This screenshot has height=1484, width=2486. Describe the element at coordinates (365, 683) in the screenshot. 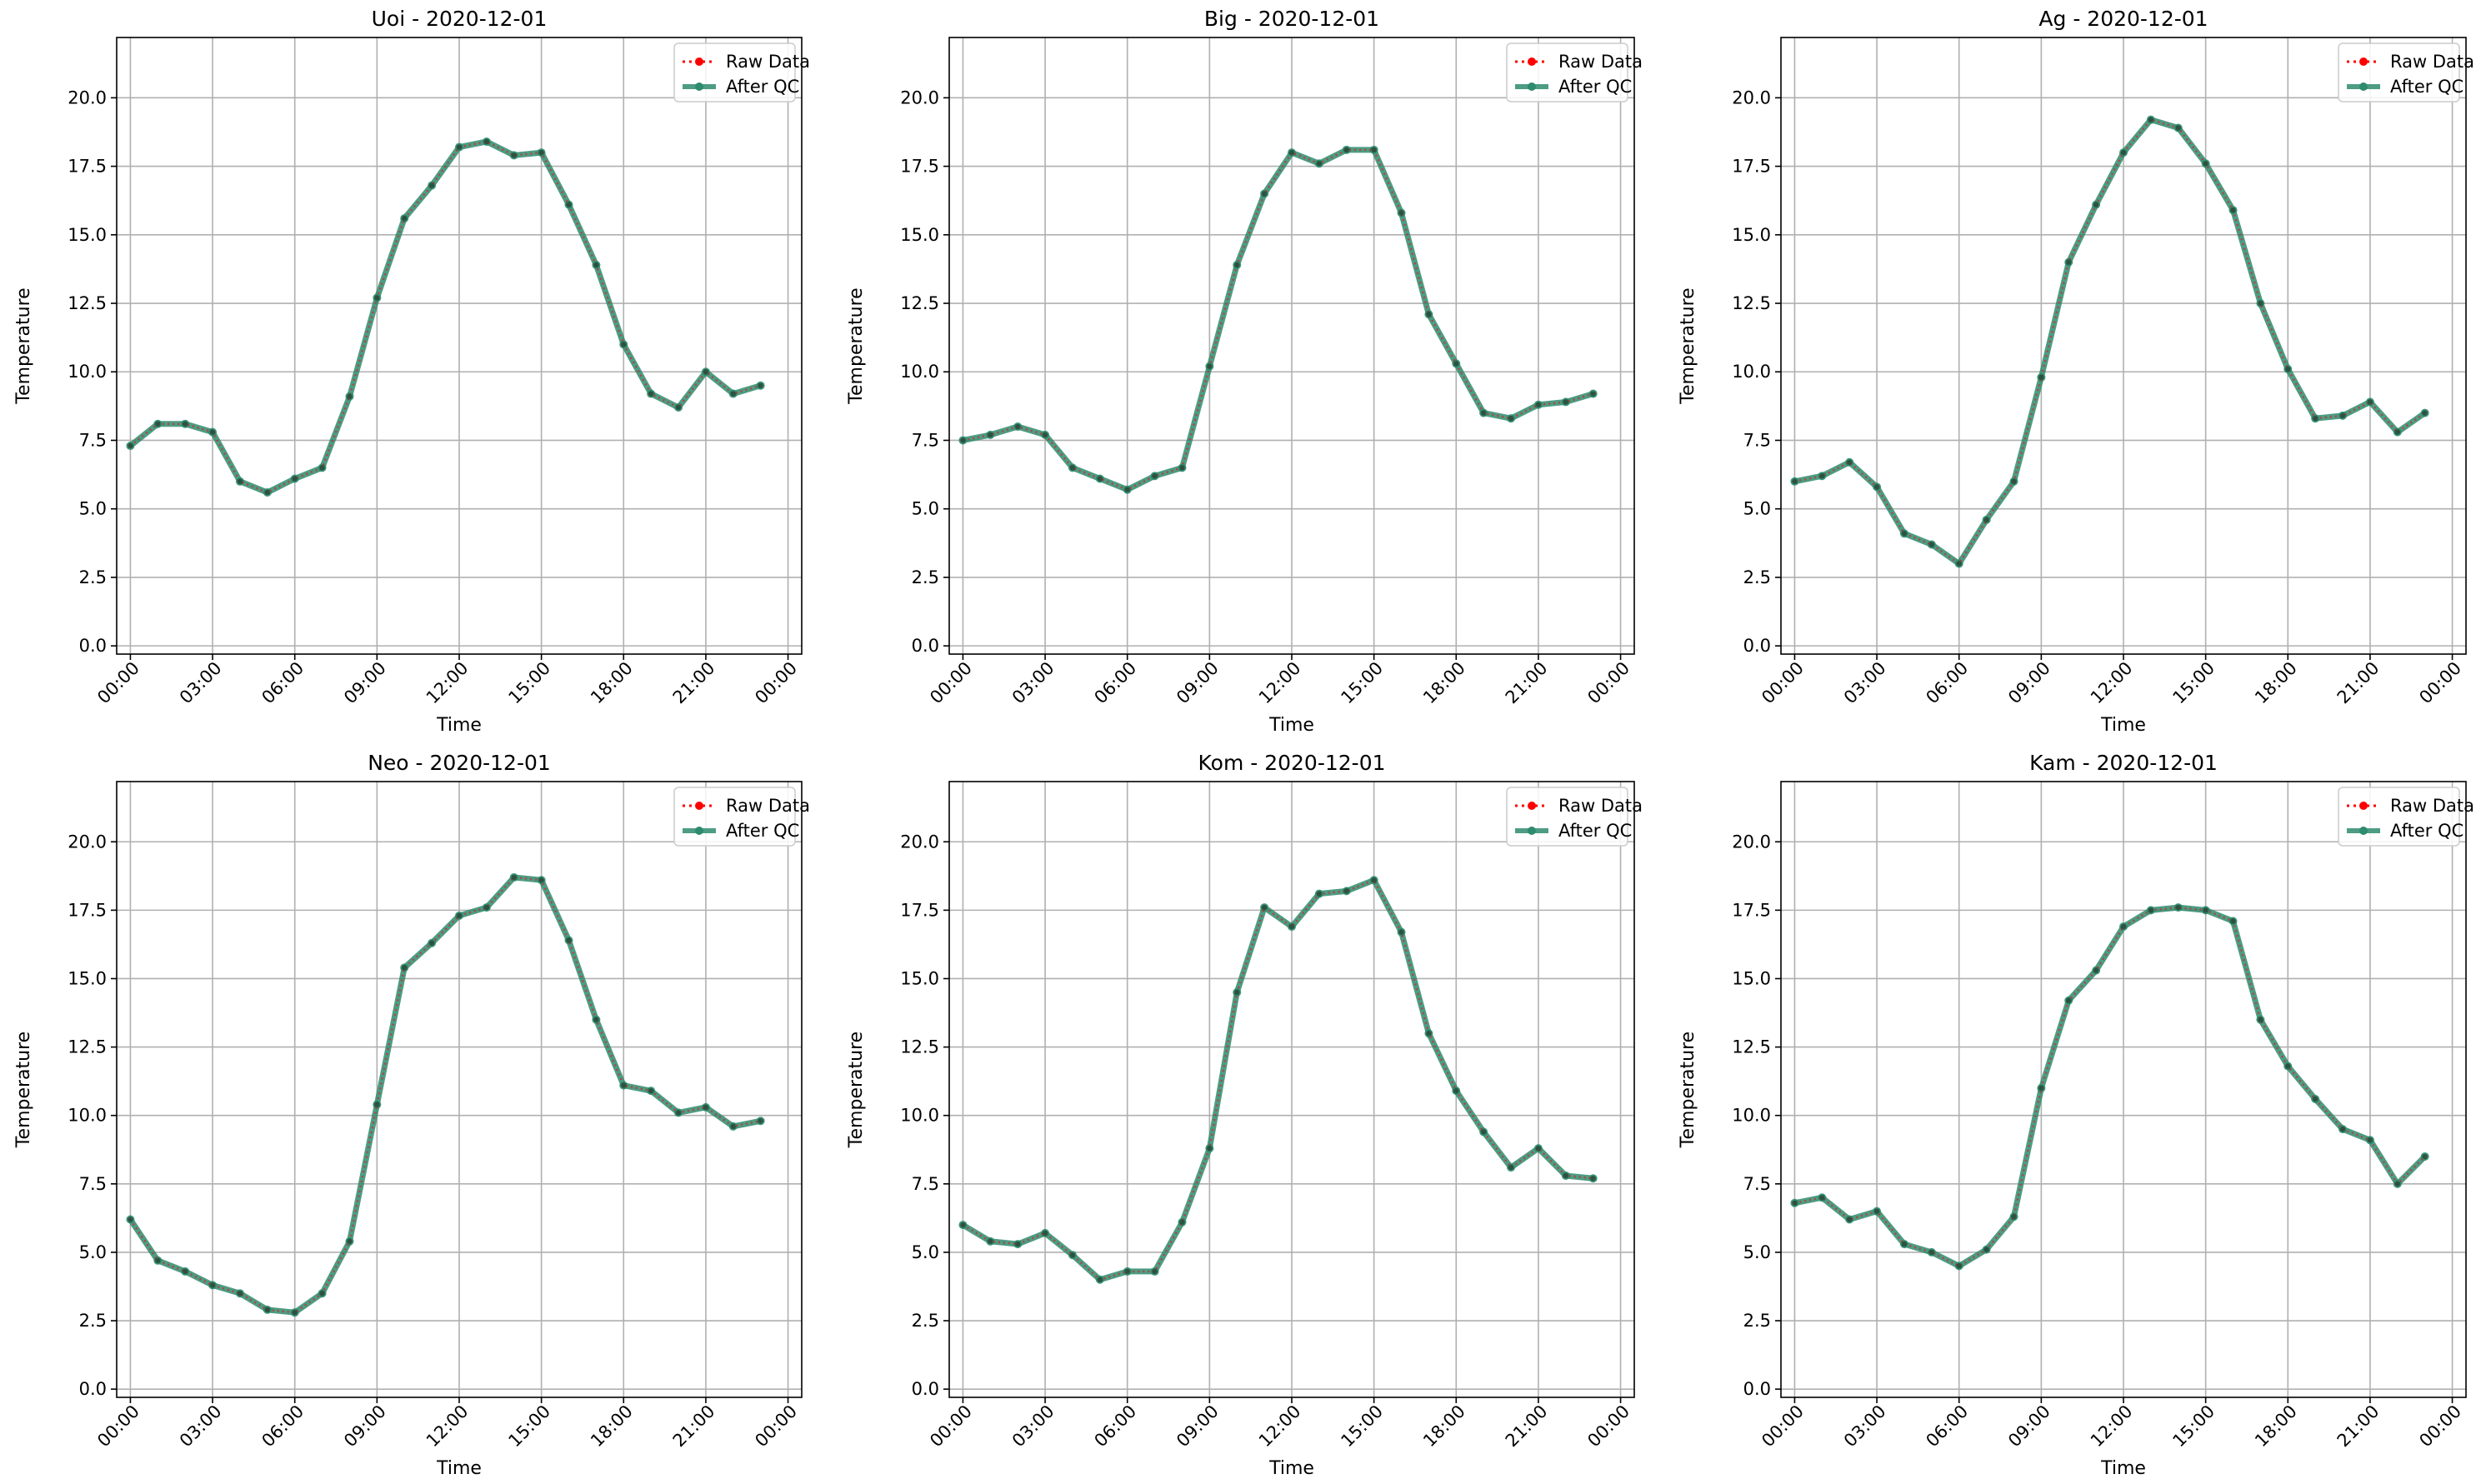

I see `x-tick-label: 09:00` at that location.